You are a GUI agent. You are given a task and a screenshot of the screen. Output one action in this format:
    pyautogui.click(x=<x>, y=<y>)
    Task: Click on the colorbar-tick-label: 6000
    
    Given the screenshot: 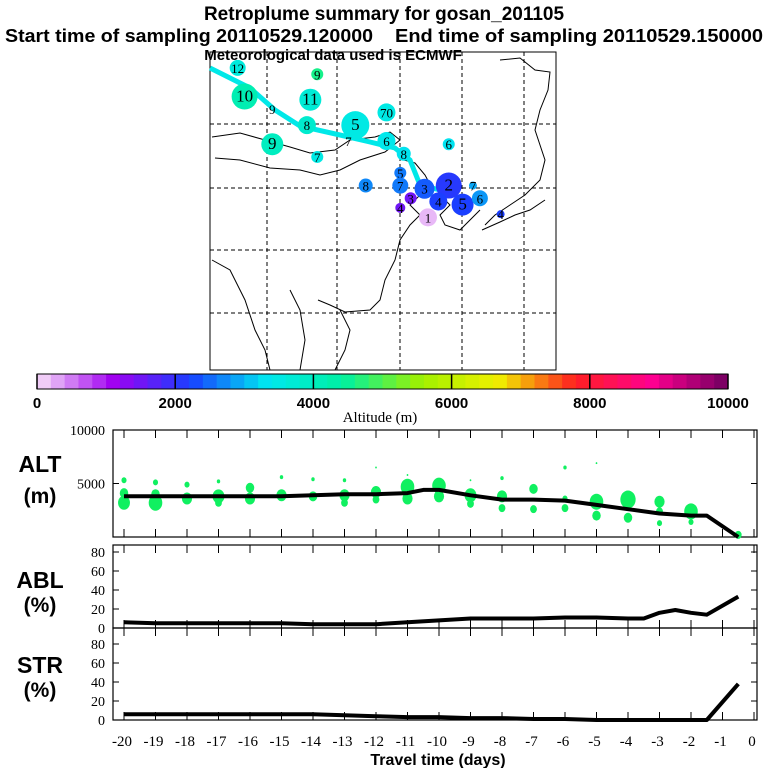 What is the action you would take?
    pyautogui.click(x=451, y=403)
    